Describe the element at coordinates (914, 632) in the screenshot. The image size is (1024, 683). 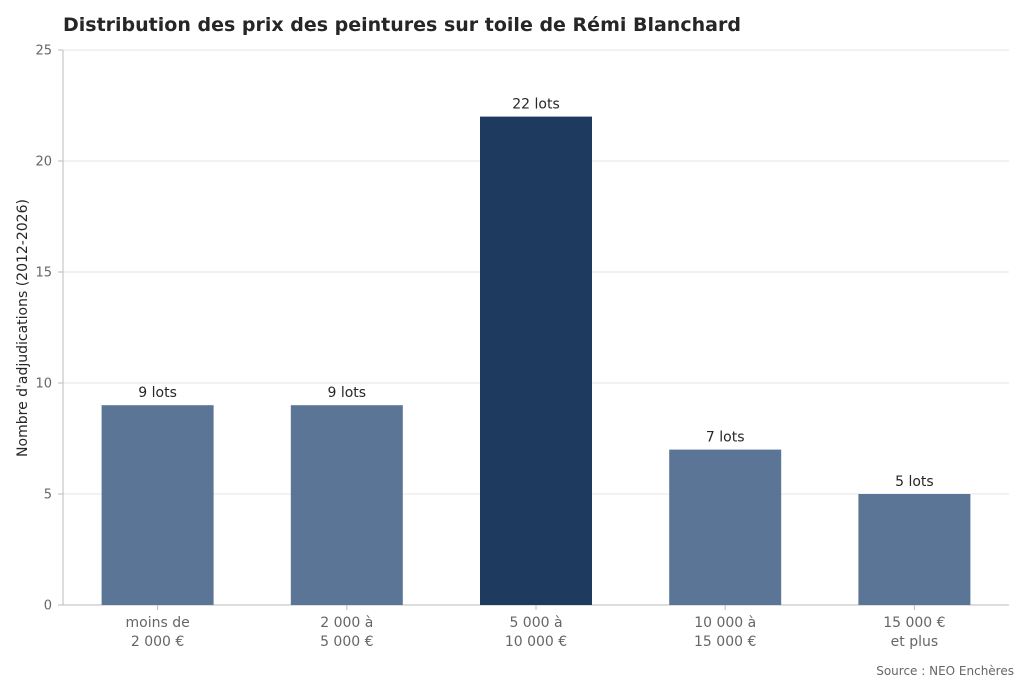
I see `x-tick-label: 15 000 € et plus` at that location.